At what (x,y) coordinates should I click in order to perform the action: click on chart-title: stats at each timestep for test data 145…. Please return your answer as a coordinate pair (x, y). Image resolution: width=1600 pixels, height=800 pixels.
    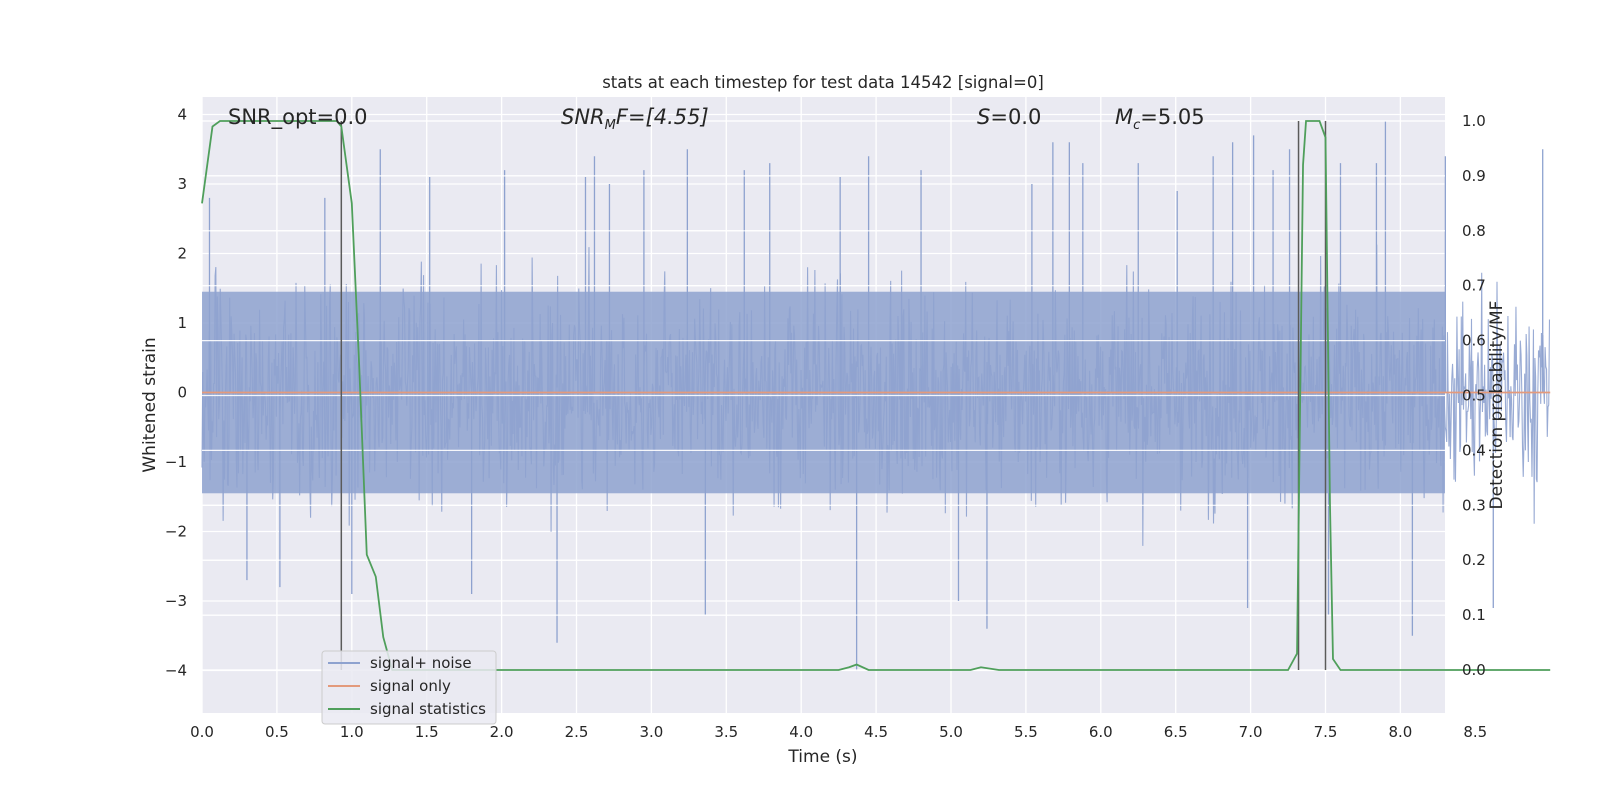
    Looking at the image, I should click on (823, 82).